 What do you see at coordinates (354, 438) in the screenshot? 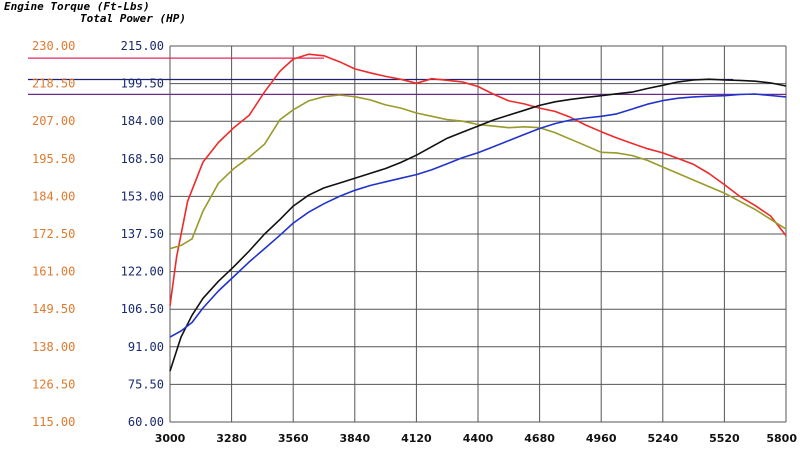
I see `x-tick-label: 3840` at bounding box center [354, 438].